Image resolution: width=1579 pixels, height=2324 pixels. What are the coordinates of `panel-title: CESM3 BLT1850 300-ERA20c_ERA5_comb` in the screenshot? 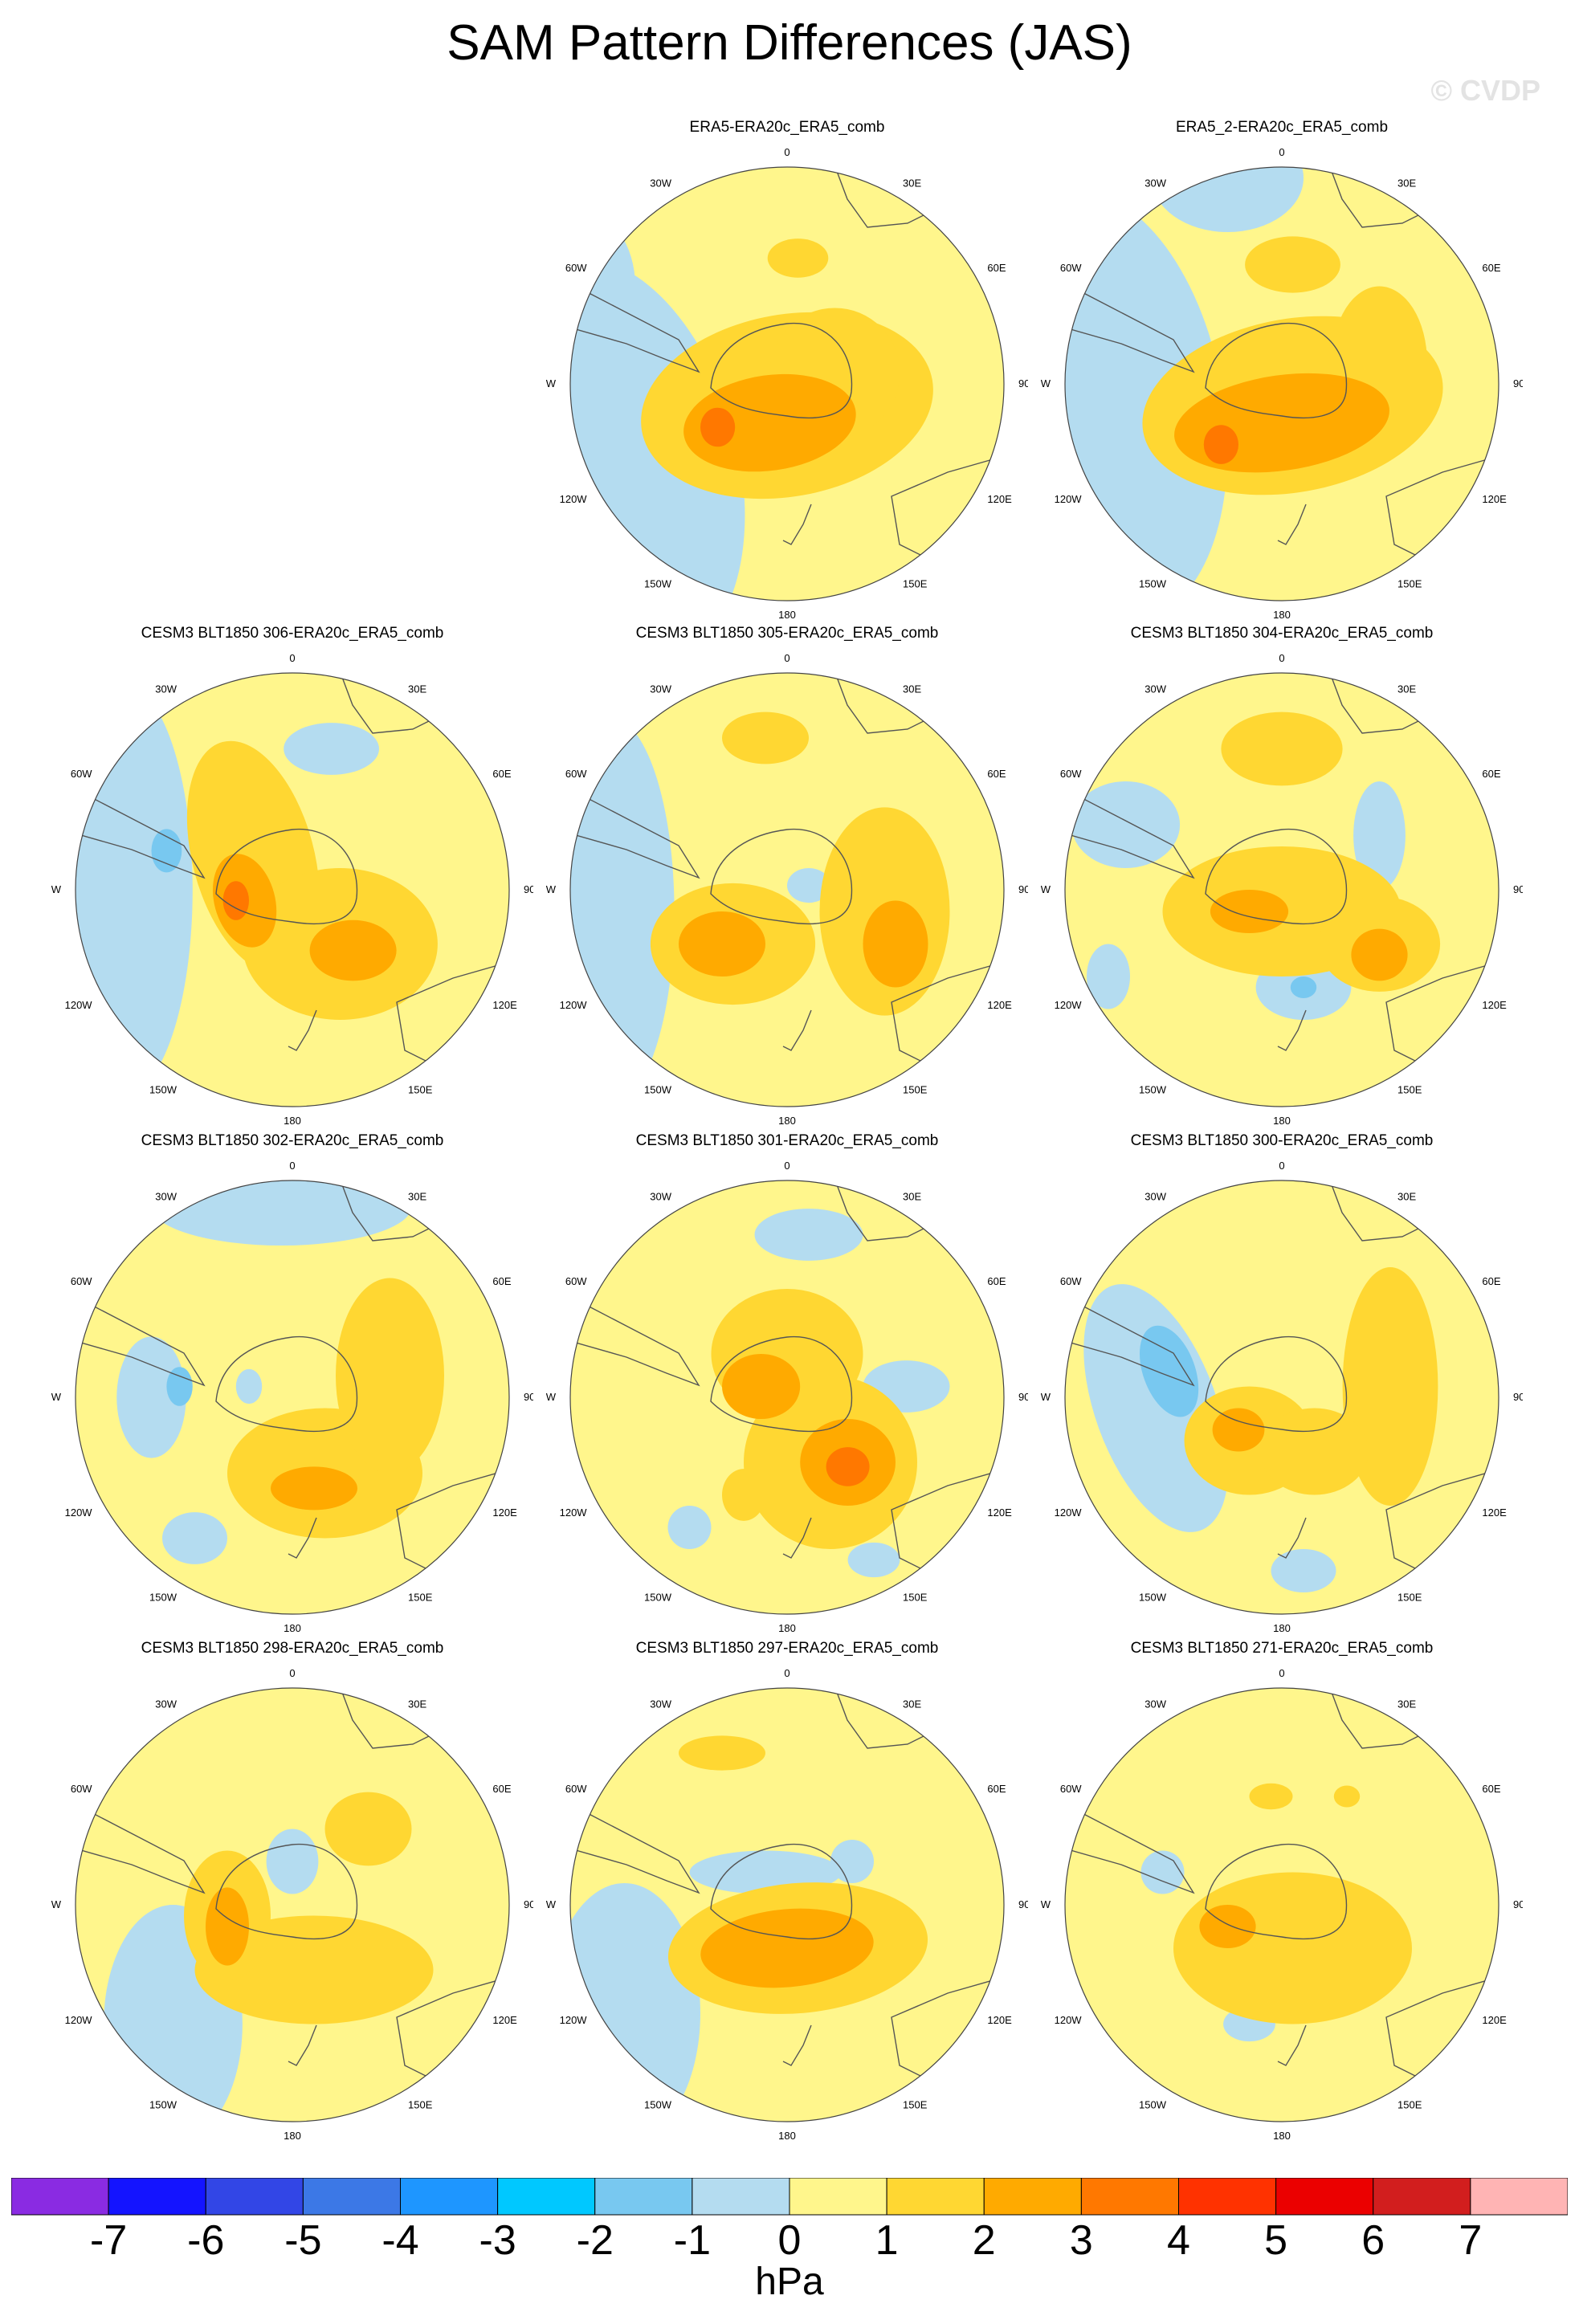 It's located at (1282, 1141).